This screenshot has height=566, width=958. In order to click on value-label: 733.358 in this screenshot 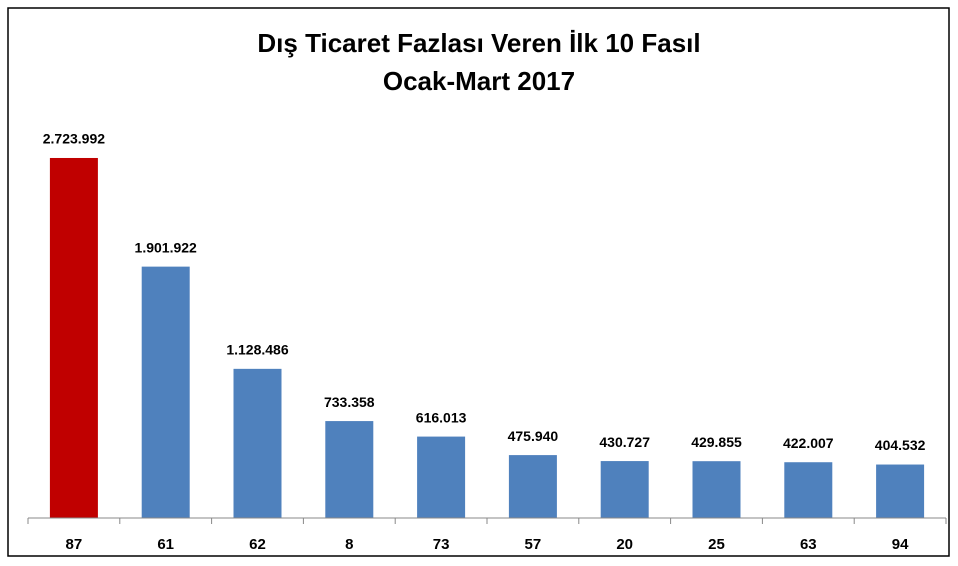, I will do `click(349, 402)`.